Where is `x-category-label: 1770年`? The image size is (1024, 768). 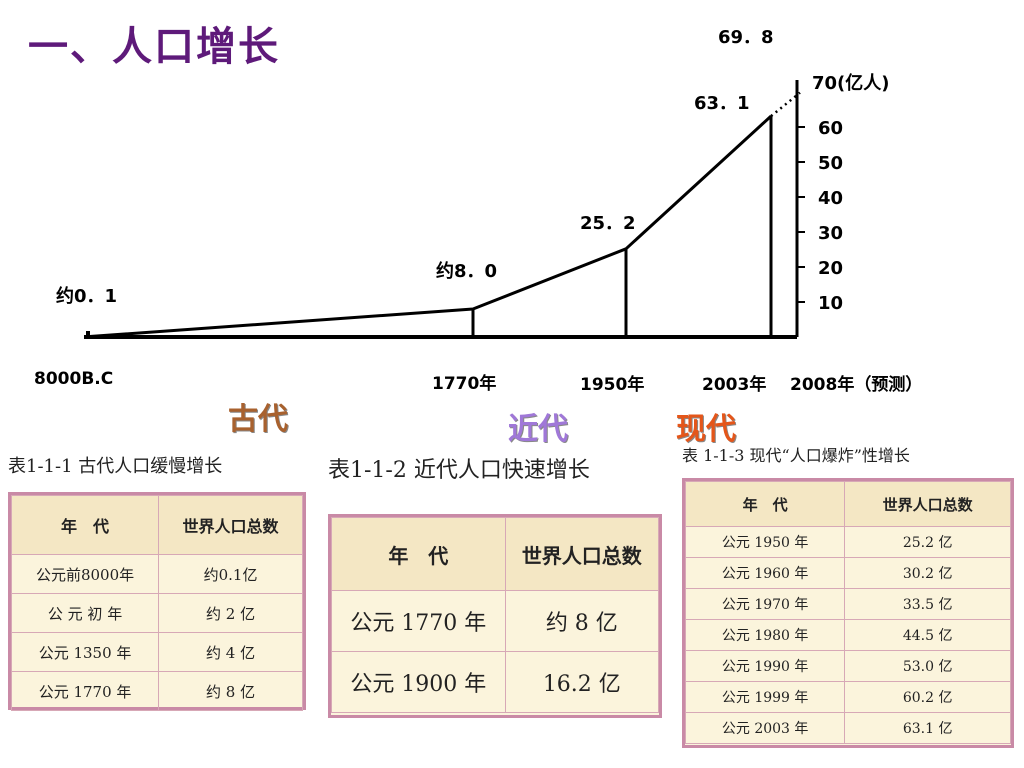
x-category-label: 1770年 is located at coordinates (464, 383).